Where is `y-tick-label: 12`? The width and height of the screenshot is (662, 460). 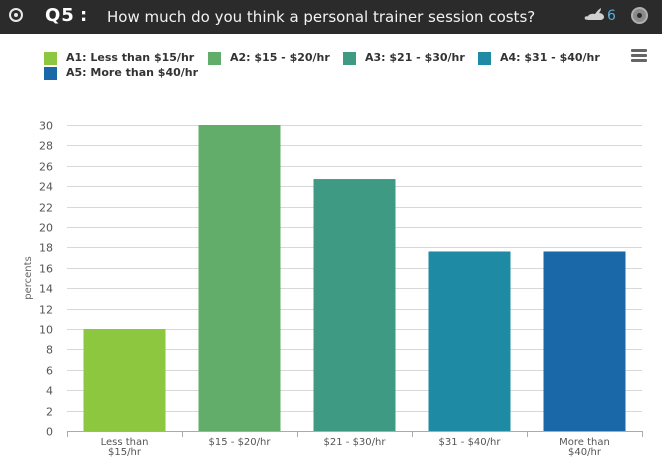
y-tick-label: 12 is located at coordinates (46, 310).